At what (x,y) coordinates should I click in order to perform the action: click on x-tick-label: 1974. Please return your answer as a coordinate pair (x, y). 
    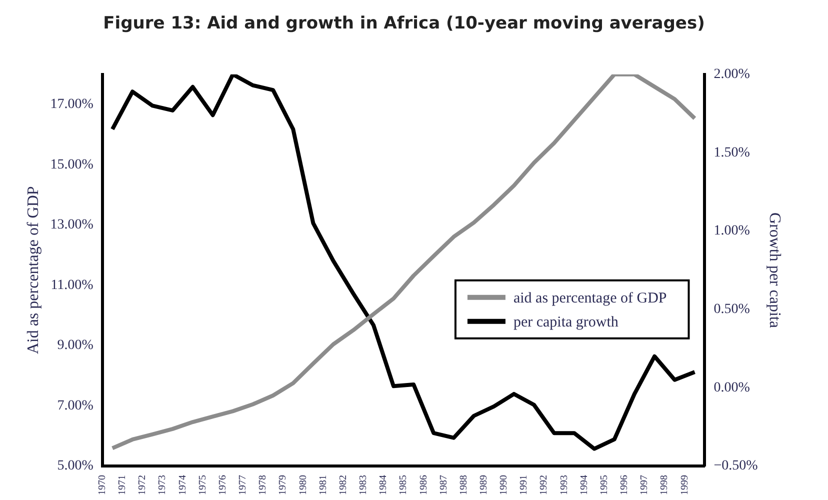
    Looking at the image, I should click on (182, 485).